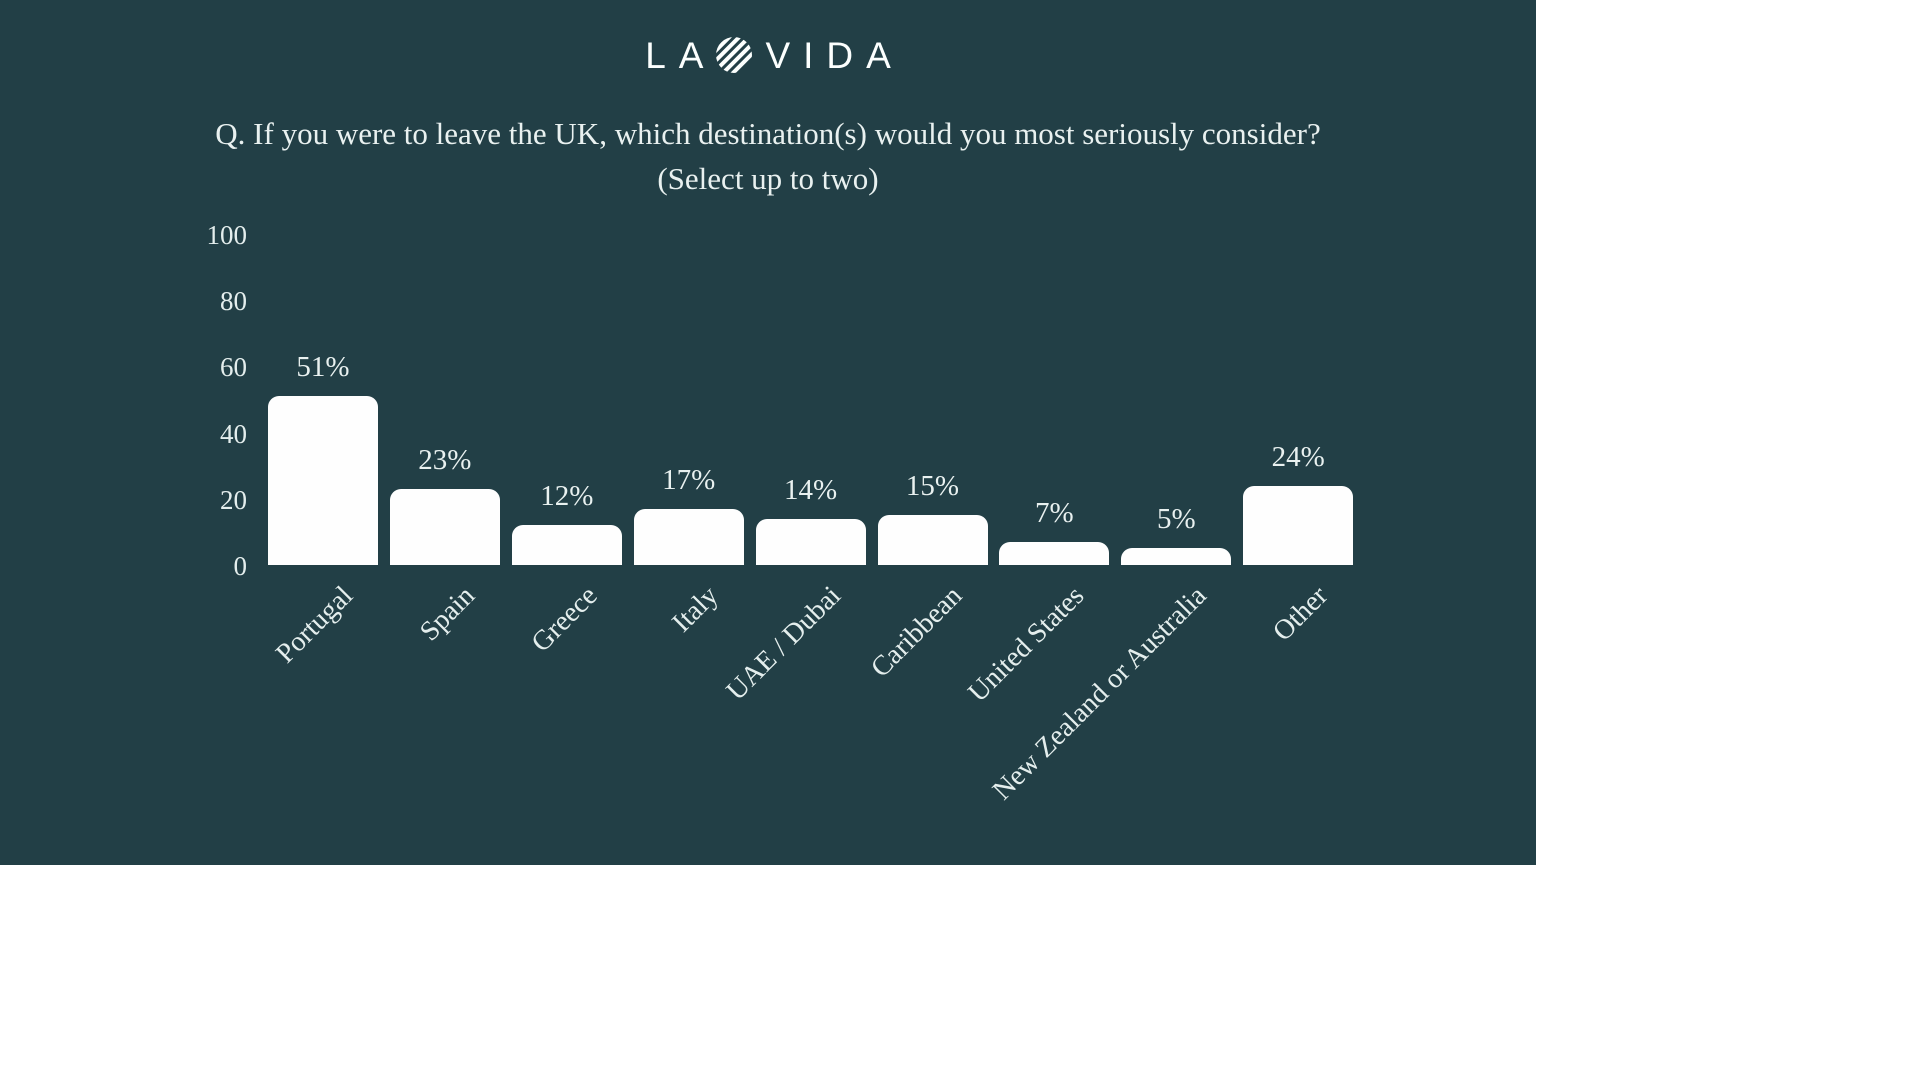 This screenshot has width=1920, height=1080. What do you see at coordinates (315, 625) in the screenshot?
I see `x-axis-category-label: Portugal` at bounding box center [315, 625].